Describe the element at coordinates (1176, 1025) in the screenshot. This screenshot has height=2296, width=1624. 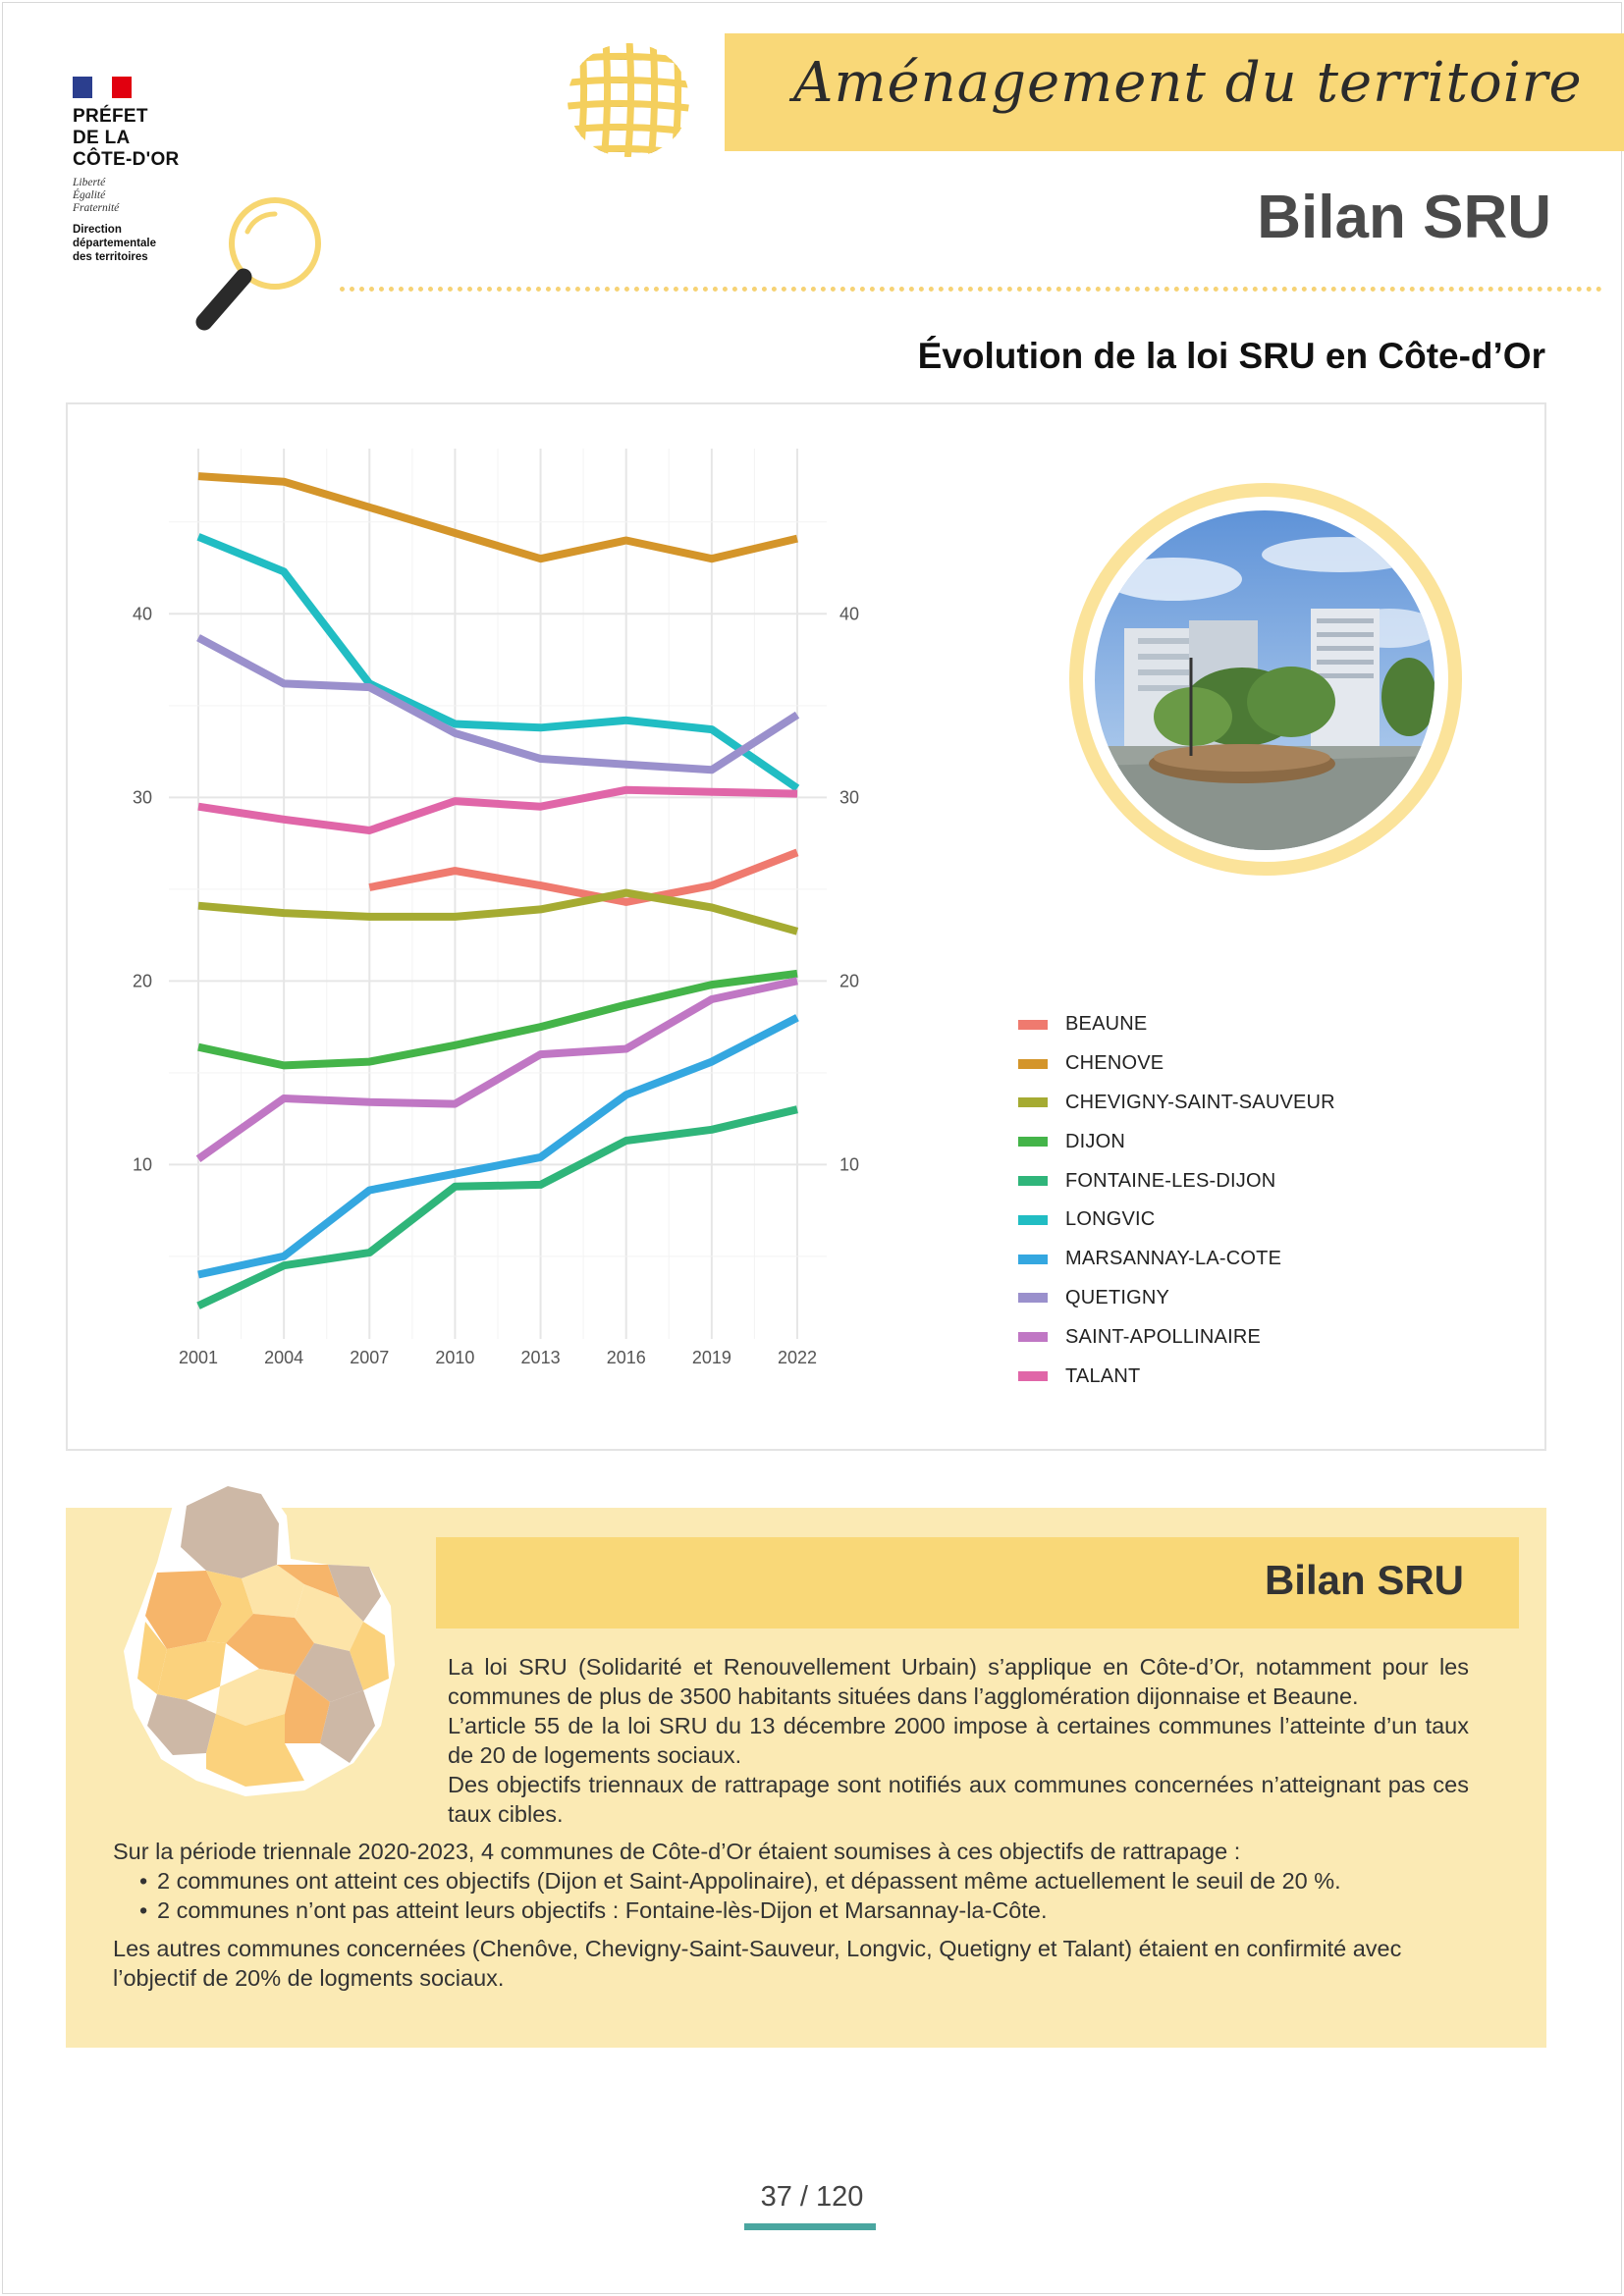
I see `legend-item: BEAUNE` at that location.